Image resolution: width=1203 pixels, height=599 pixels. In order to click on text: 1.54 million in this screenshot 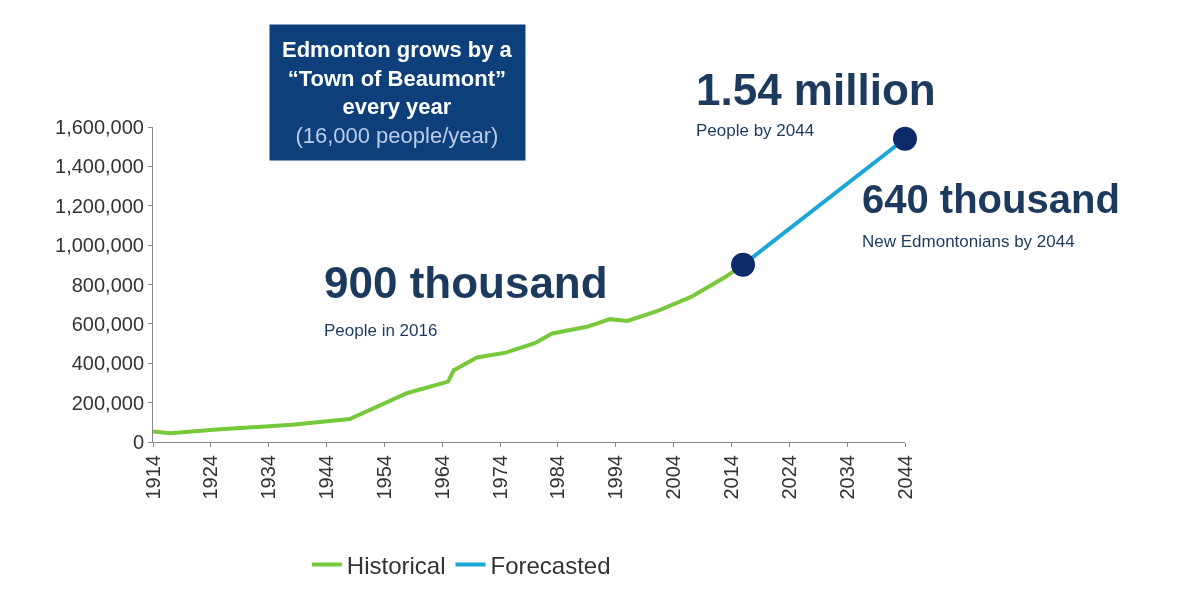, I will do `click(816, 89)`.